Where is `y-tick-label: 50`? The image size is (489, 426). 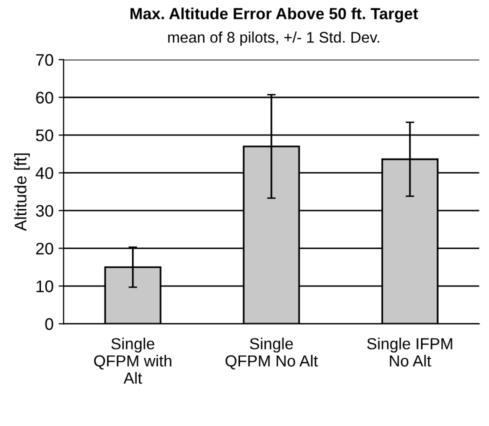 y-tick-label: 50 is located at coordinates (45, 136).